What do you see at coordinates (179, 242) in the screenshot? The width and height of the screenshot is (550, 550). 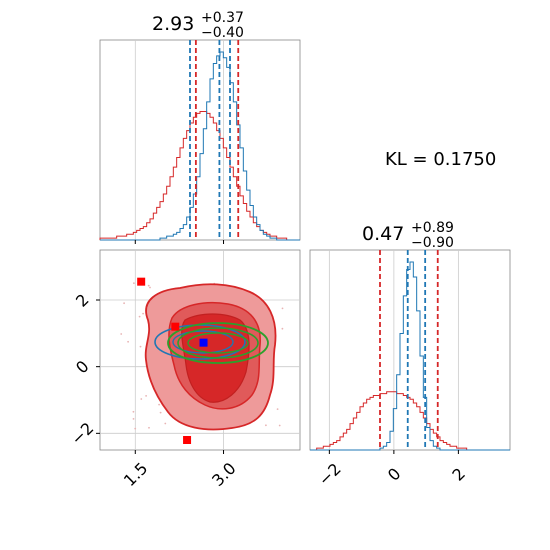 I see `top-left-ticks` at bounding box center [179, 242].